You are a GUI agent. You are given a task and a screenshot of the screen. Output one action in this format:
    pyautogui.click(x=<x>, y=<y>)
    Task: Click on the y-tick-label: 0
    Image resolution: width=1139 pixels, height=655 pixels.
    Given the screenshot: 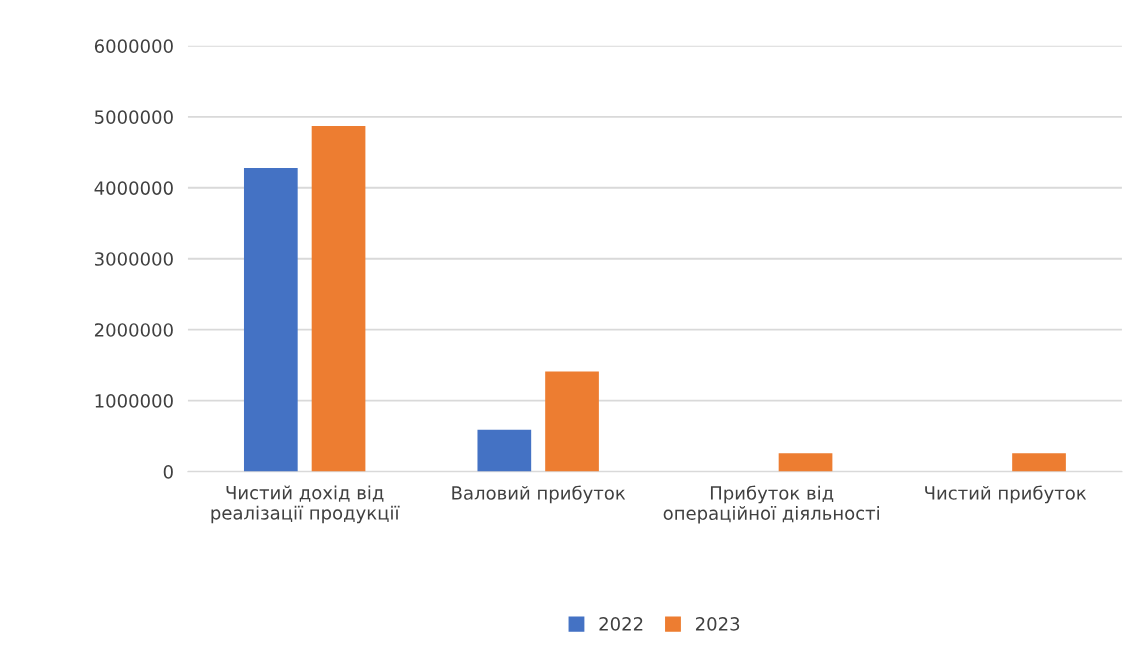 What is the action you would take?
    pyautogui.click(x=168, y=472)
    